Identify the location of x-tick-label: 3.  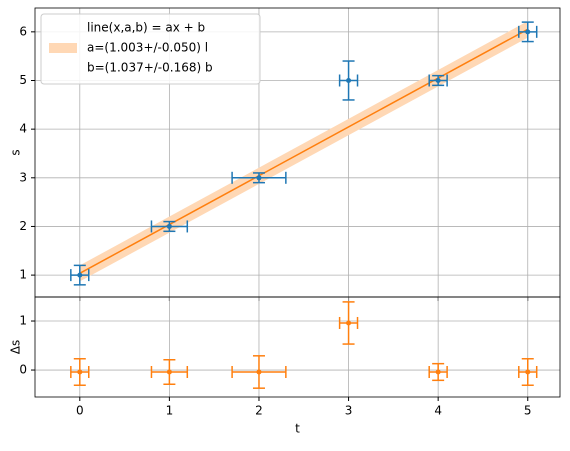
(349, 411).